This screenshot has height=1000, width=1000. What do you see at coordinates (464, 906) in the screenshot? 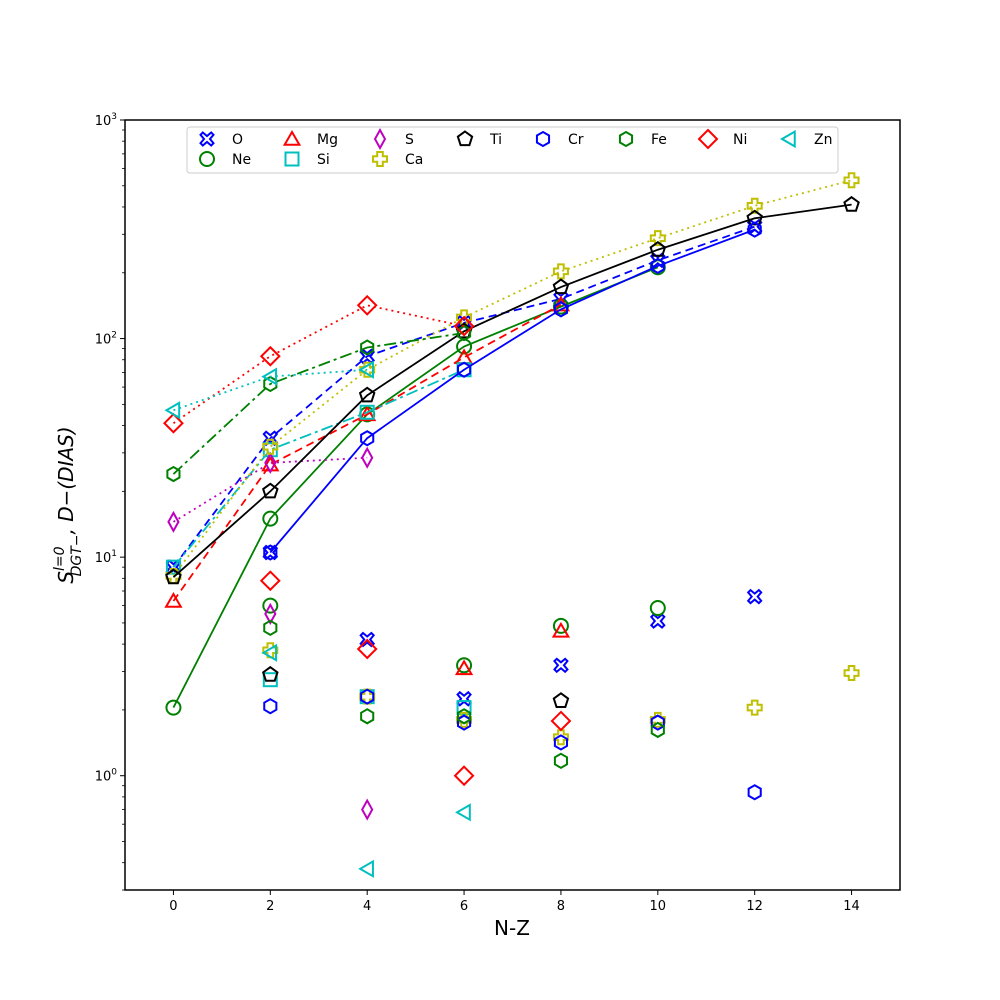
I see `x-tick-label: 6` at bounding box center [464, 906].